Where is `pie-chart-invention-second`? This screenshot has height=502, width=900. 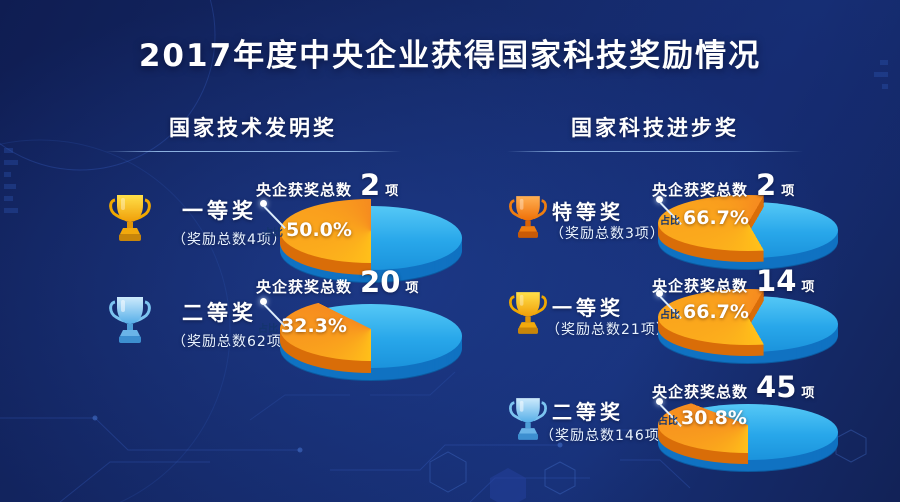 pie-chart-invention-second is located at coordinates (371, 339).